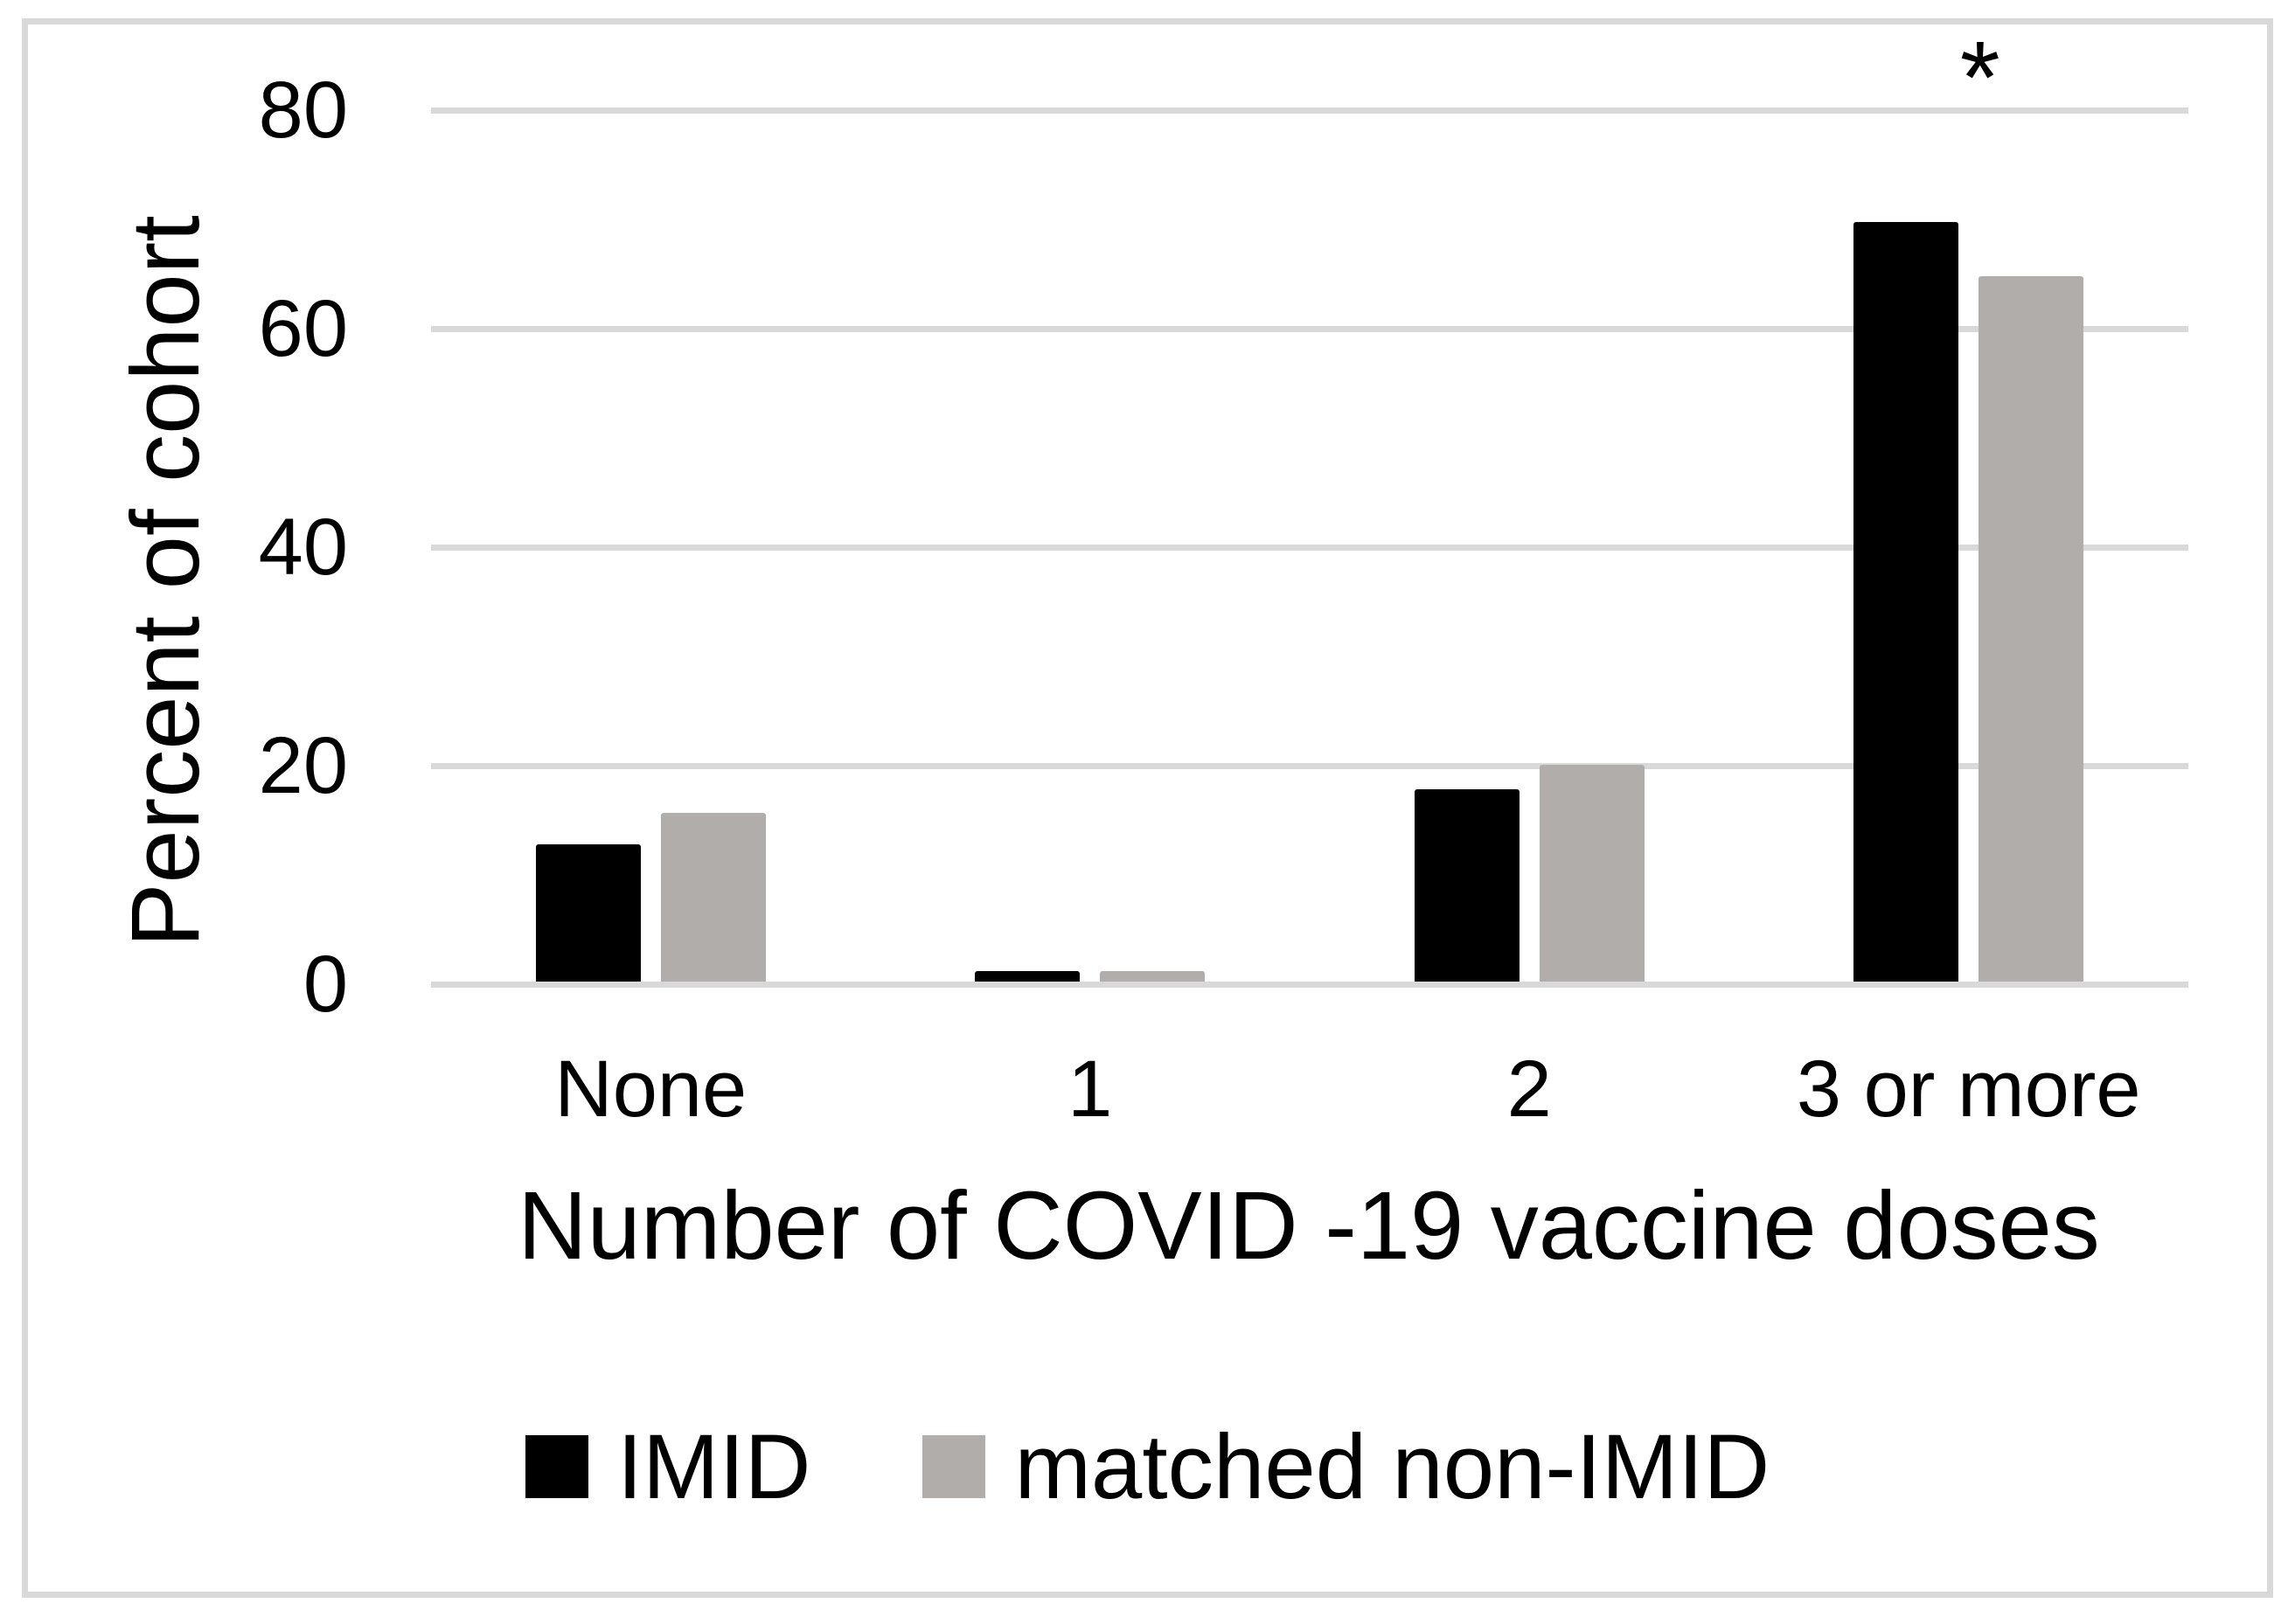 This screenshot has width=2295, height=1624. Describe the element at coordinates (1090, 1089) in the screenshot. I see `x-tick-label-1: 1` at that location.